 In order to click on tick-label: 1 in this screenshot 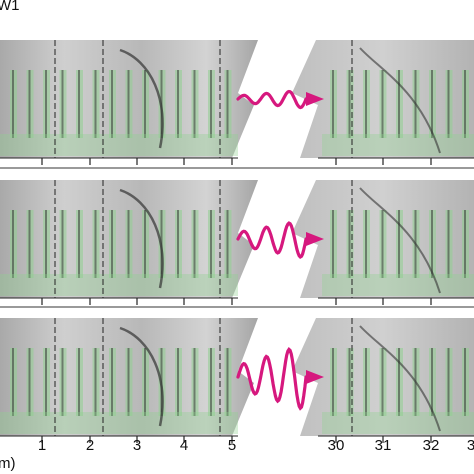, I will do `click(42, 445)`.